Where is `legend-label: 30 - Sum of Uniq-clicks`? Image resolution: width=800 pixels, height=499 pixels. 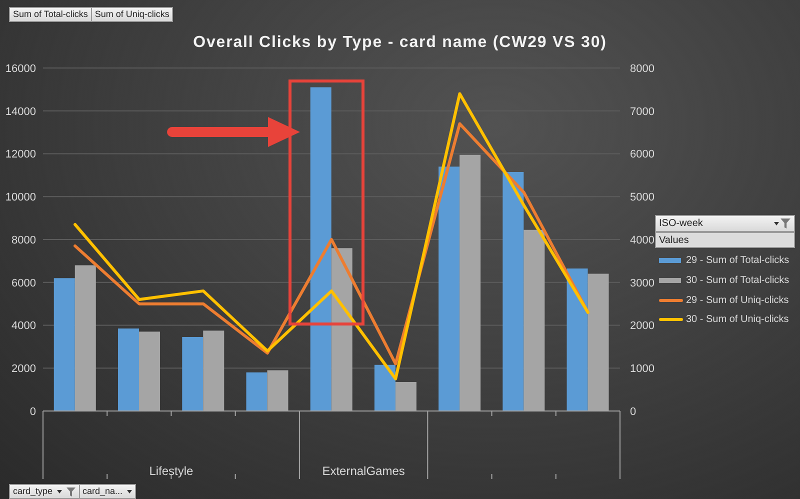
legend-label: 30 - Sum of Uniq-clicks is located at coordinates (737, 320).